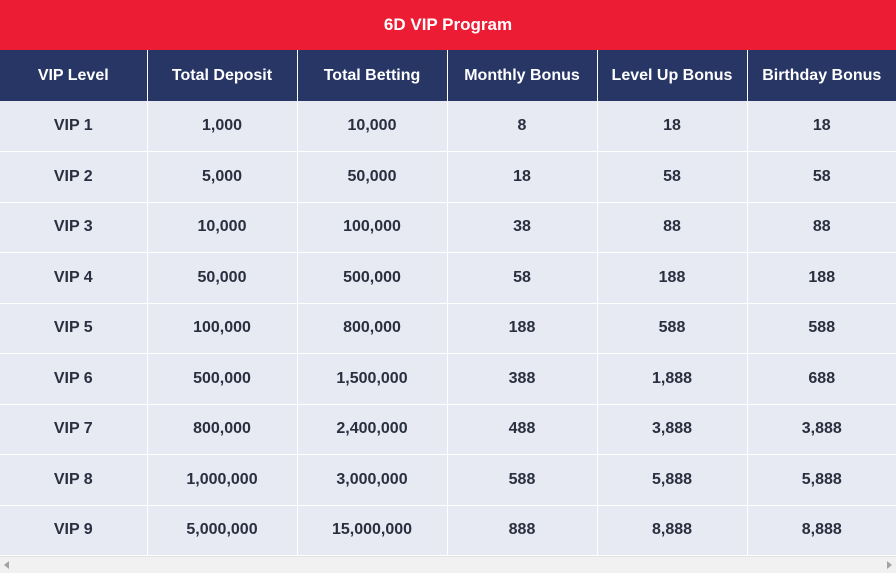 Image resolution: width=896 pixels, height=573 pixels. I want to click on table-cell: VIP 8, so click(74, 480).